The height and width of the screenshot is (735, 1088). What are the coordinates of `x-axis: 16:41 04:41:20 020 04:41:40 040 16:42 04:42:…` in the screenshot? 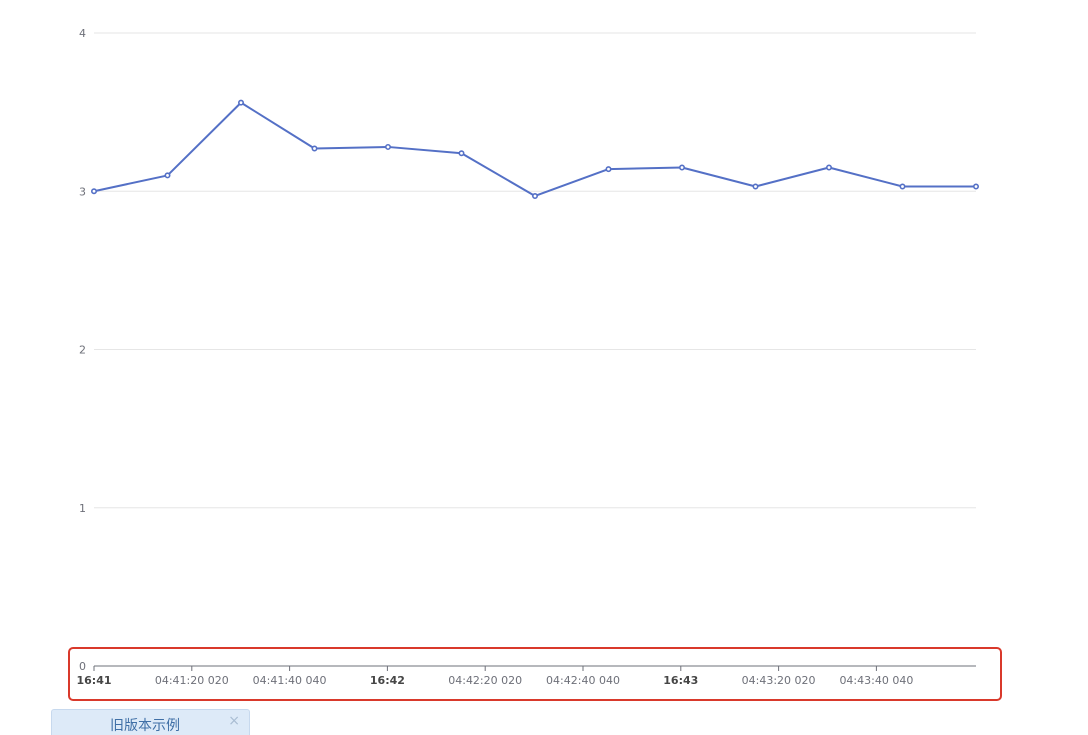 It's located at (526, 676).